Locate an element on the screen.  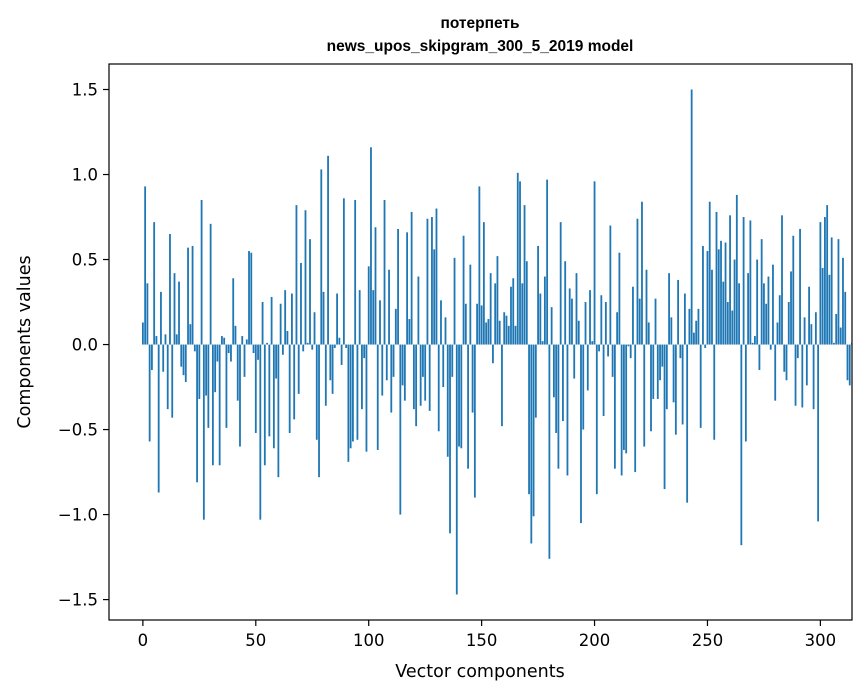
chart-title-model: news_upos_skipgram_300_5_2019 model is located at coordinates (480, 46).